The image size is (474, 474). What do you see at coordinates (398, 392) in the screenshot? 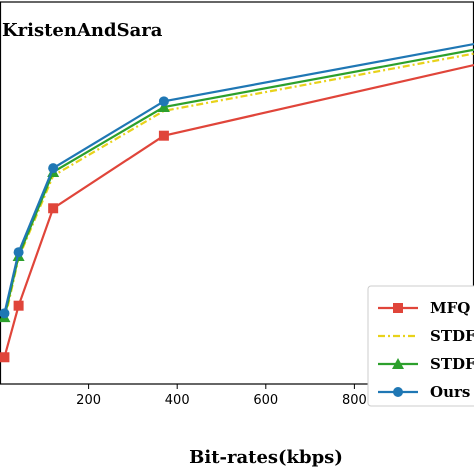
I see `legend-marker-ours` at bounding box center [398, 392].